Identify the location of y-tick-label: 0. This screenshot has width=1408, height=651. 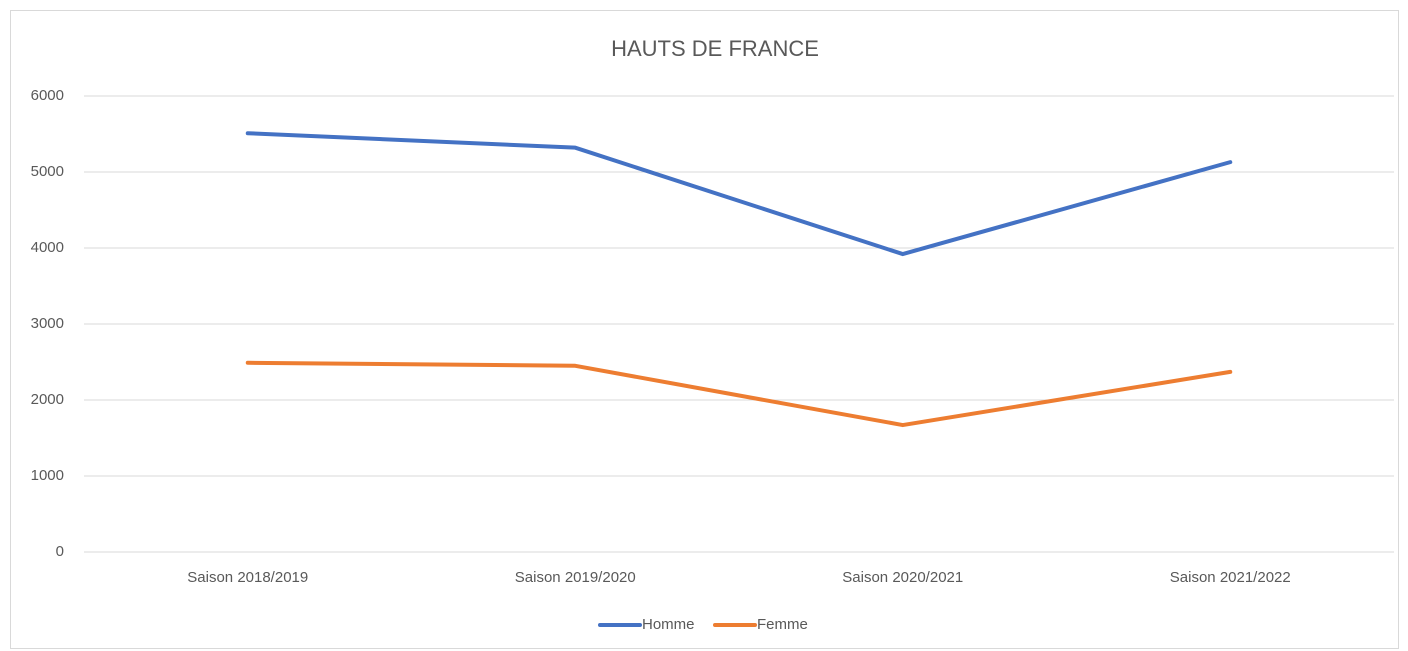
(60, 551).